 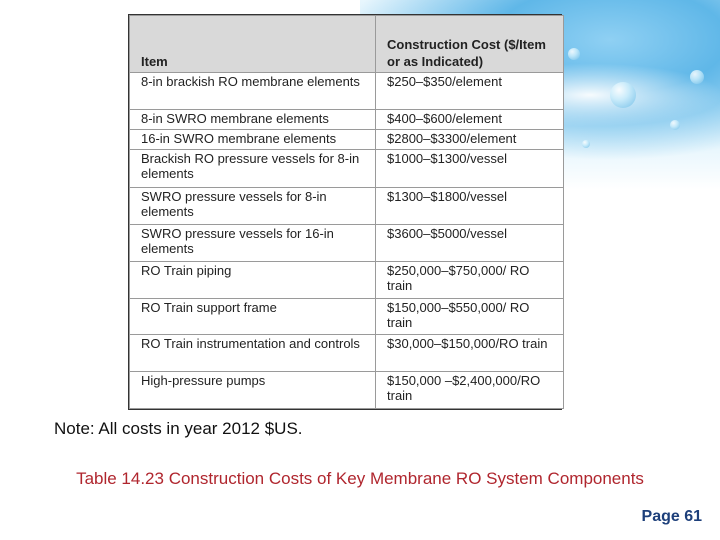 What do you see at coordinates (469, 279) in the screenshot?
I see `cost-cell: $250,000–$750,000/ RO train` at bounding box center [469, 279].